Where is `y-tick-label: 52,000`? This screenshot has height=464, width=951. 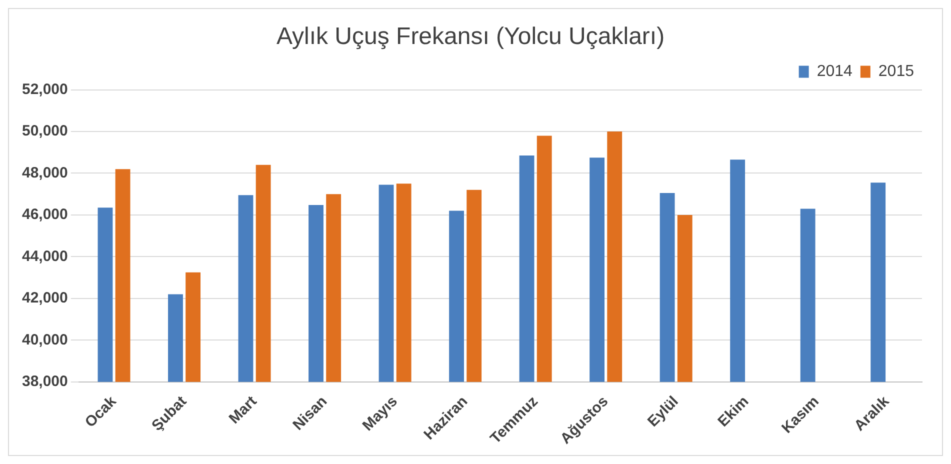 y-tick-label: 52,000 is located at coordinates (45, 89).